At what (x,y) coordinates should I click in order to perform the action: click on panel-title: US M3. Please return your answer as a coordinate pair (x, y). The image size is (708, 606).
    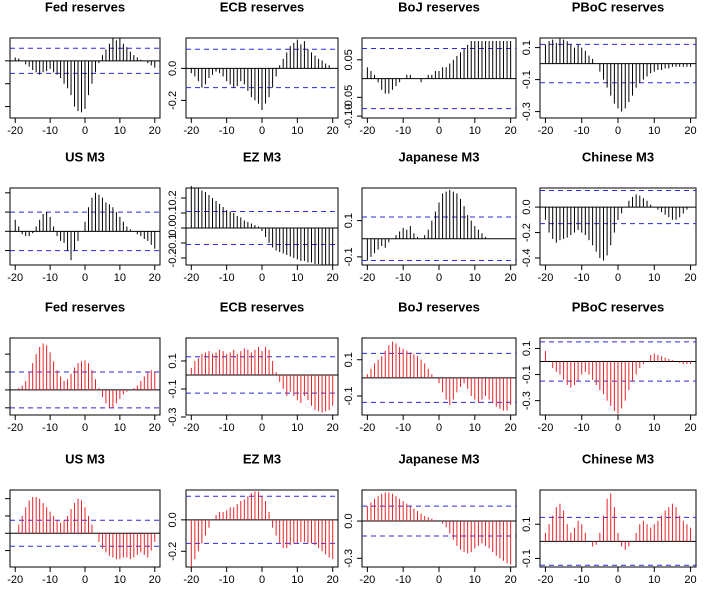
    Looking at the image, I should click on (85, 156).